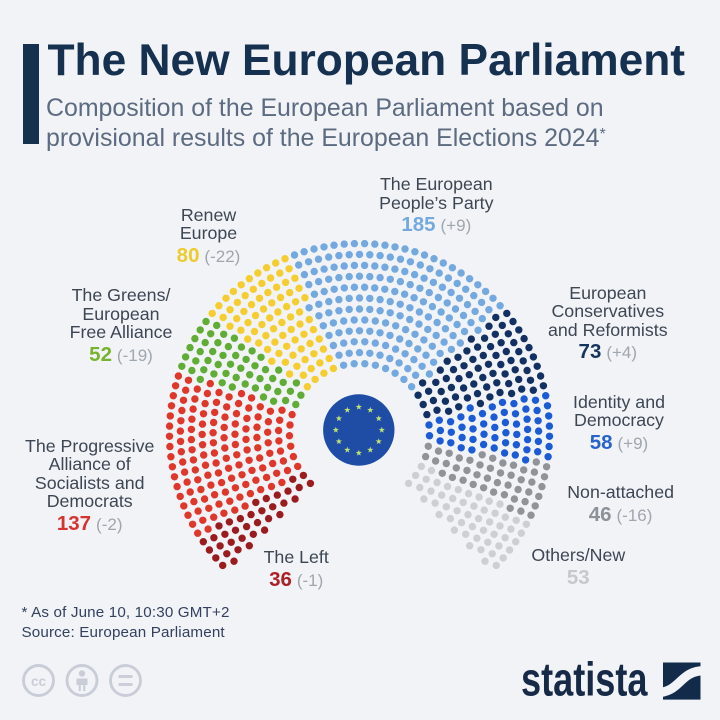 The width and height of the screenshot is (720, 720). Describe the element at coordinates (584, 679) in the screenshot. I see `svg-text: statista` at that location.